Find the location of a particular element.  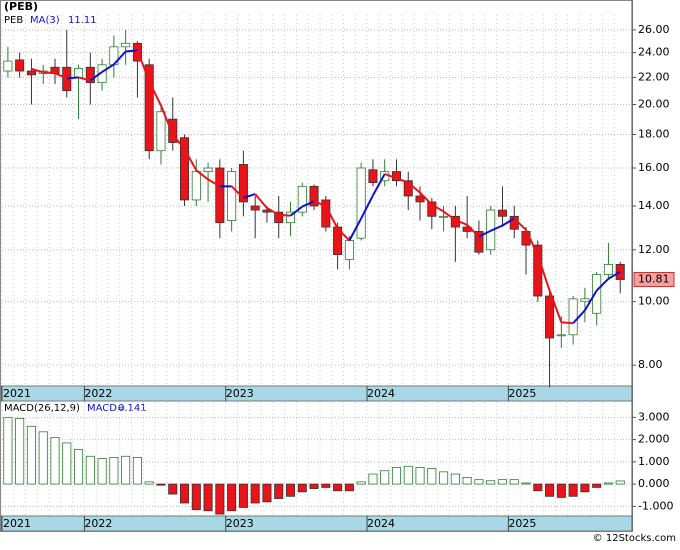

last-price-box is located at coordinates (654, 280).